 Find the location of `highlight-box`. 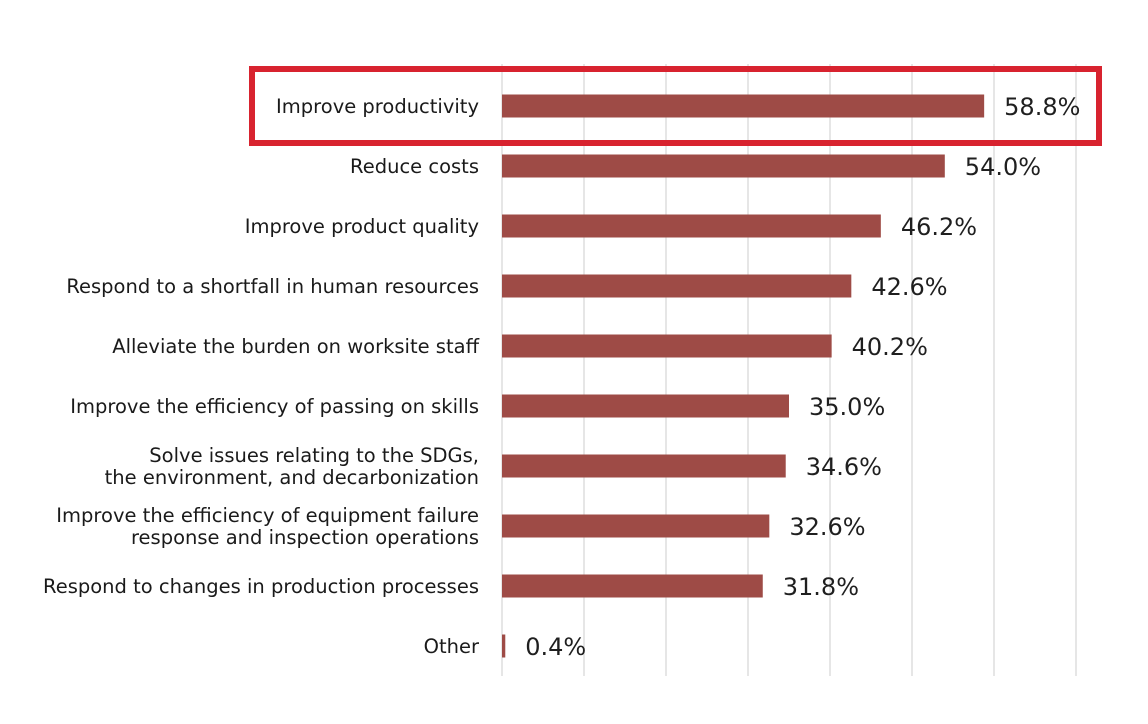

highlight-box is located at coordinates (675, 106).